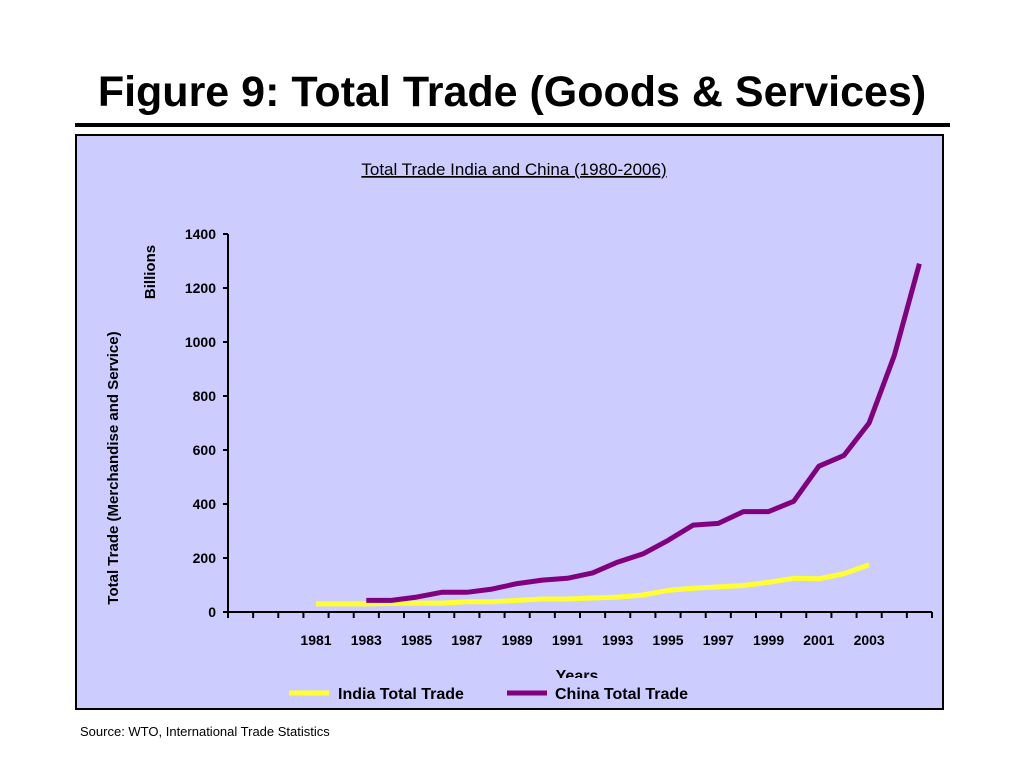 This screenshot has width=1024, height=768. I want to click on legend-label-india-total-trade: India Total Trade, so click(401, 694).